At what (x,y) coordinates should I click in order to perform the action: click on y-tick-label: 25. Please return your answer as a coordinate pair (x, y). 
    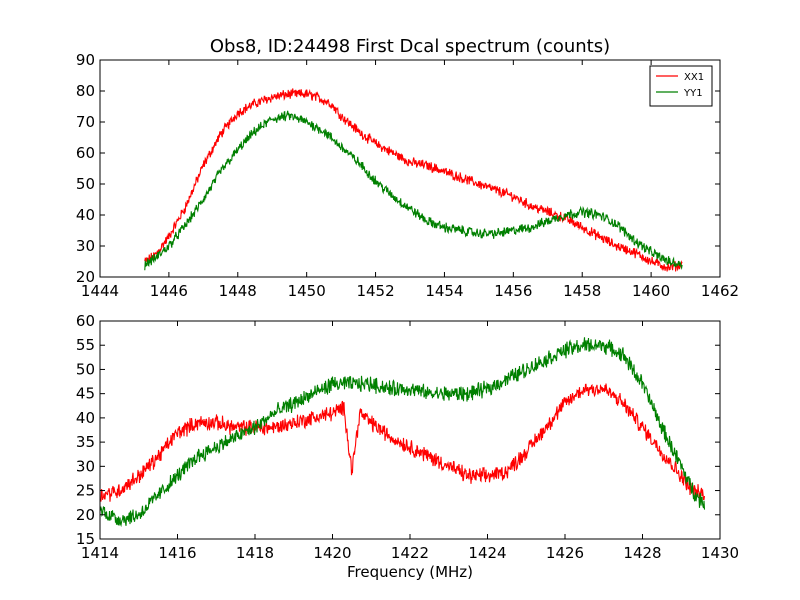
    Looking at the image, I should click on (85, 491).